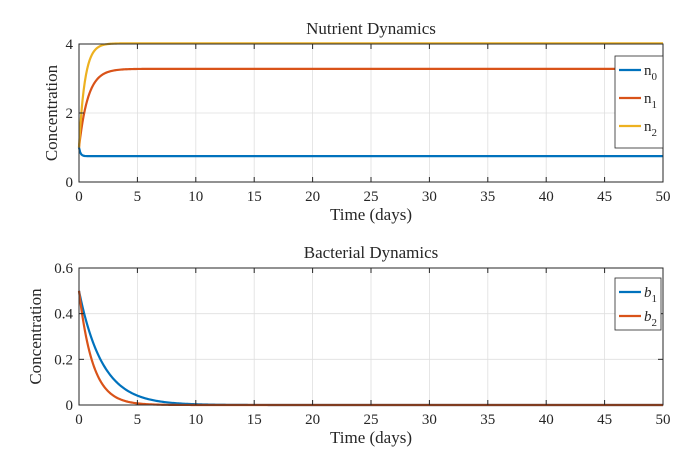 The height and width of the screenshot is (466, 700). I want to click on legend-entry-n2: n2, so click(650, 129).